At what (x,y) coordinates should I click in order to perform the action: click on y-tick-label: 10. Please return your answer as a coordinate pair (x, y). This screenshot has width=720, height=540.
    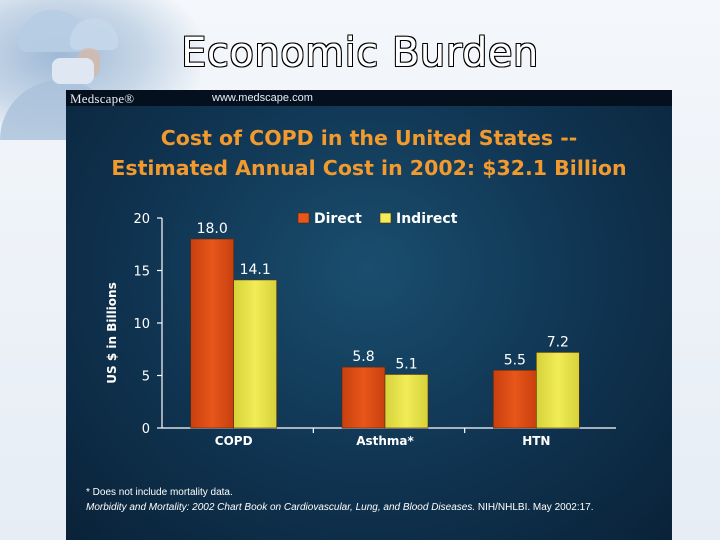
    Looking at the image, I should click on (141, 324).